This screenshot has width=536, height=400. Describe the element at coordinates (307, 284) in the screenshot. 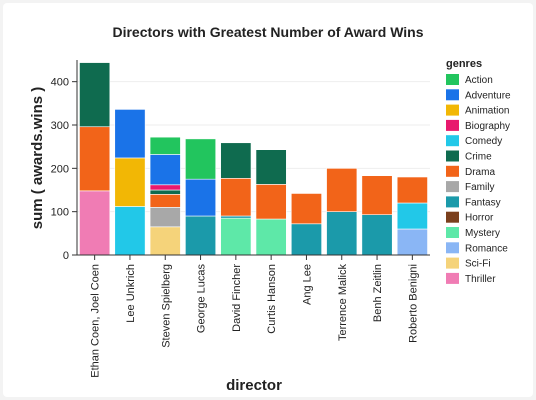

I see `x-tick-label: Ang Lee` at that location.